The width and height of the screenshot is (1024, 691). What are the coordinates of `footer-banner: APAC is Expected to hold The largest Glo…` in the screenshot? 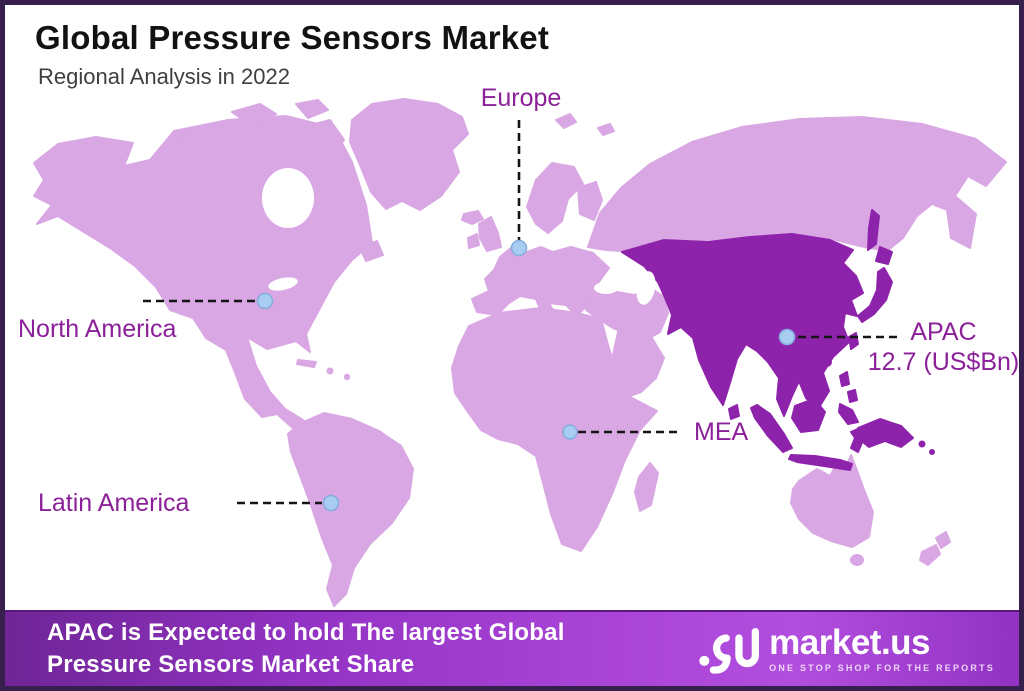 It's located at (512, 648).